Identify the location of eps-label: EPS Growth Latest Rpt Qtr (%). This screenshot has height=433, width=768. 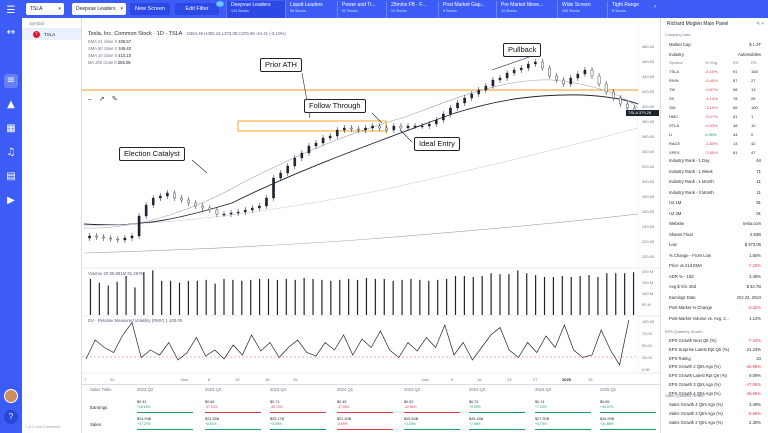
(698, 376).